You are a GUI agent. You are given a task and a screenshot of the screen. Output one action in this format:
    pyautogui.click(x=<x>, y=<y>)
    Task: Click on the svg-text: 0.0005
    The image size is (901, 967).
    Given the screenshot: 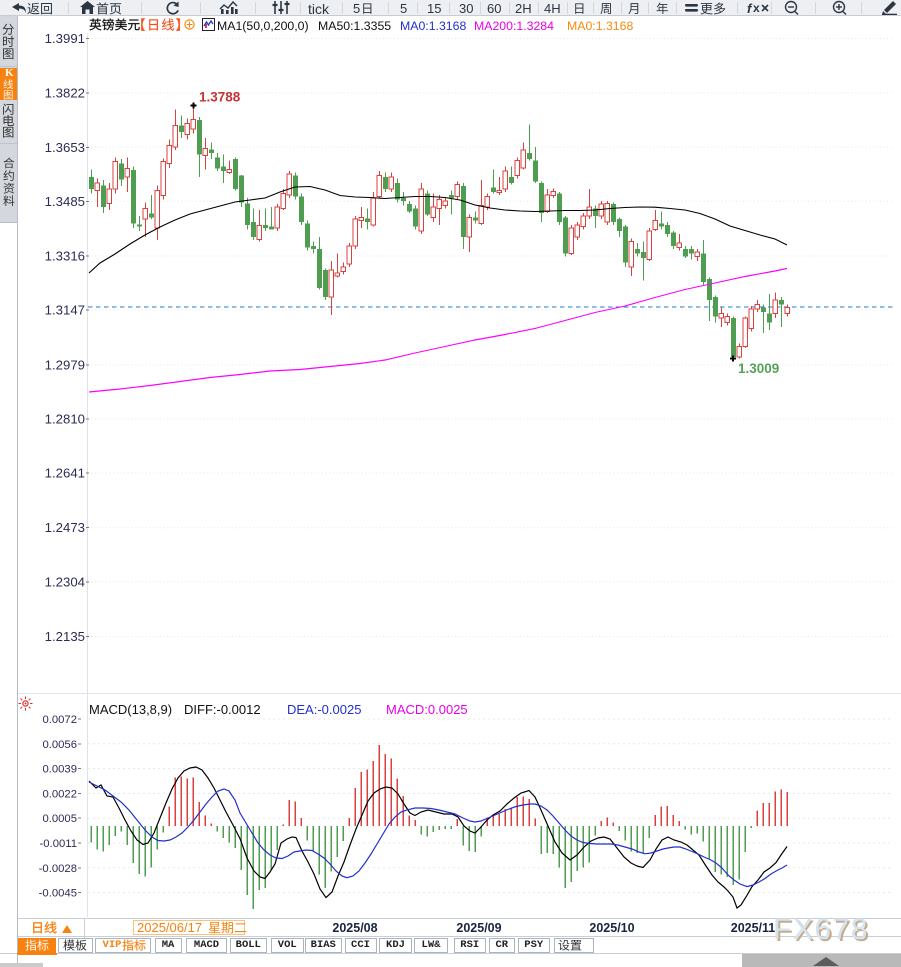 What is the action you would take?
    pyautogui.click(x=59, y=819)
    